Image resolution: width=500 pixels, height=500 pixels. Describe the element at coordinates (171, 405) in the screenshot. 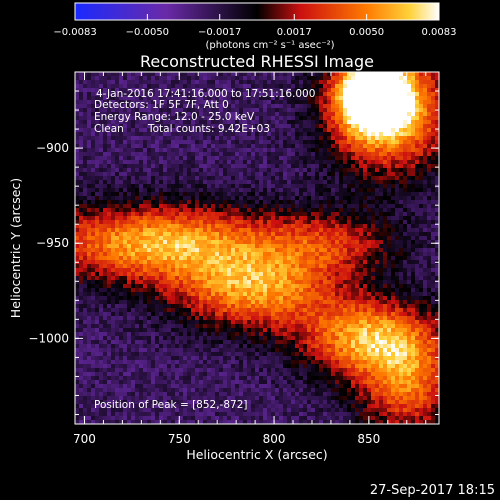

I see `annotation-peak-position: Position of Peak = [852,-872]` at that location.